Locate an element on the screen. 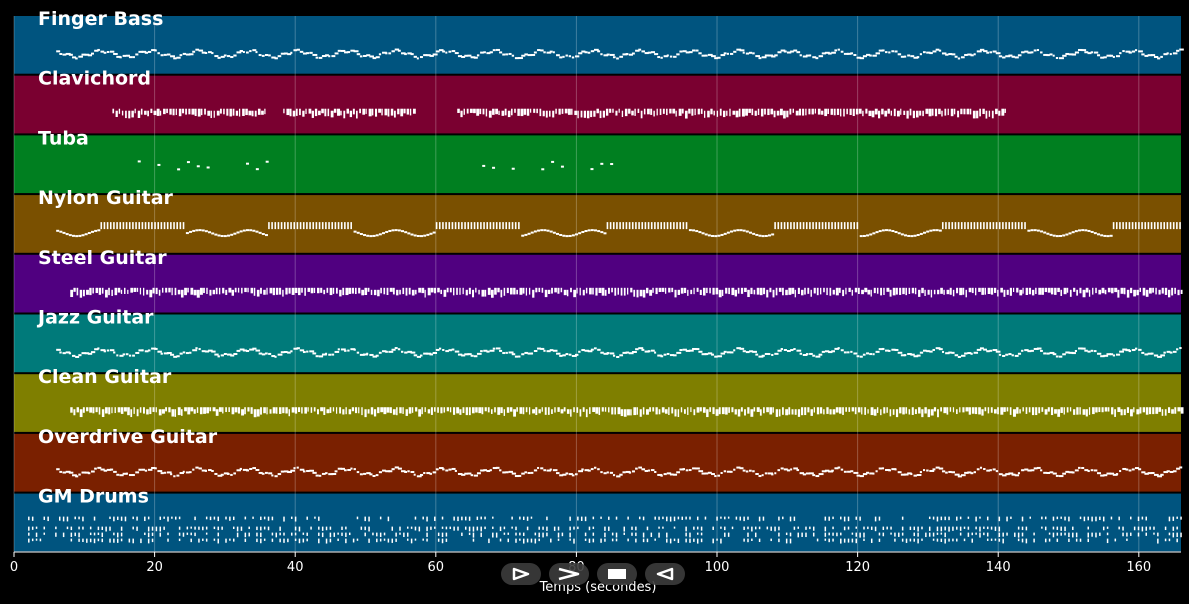 This screenshot has height=604, width=1189. track-label: Clavichord is located at coordinates (94, 79).